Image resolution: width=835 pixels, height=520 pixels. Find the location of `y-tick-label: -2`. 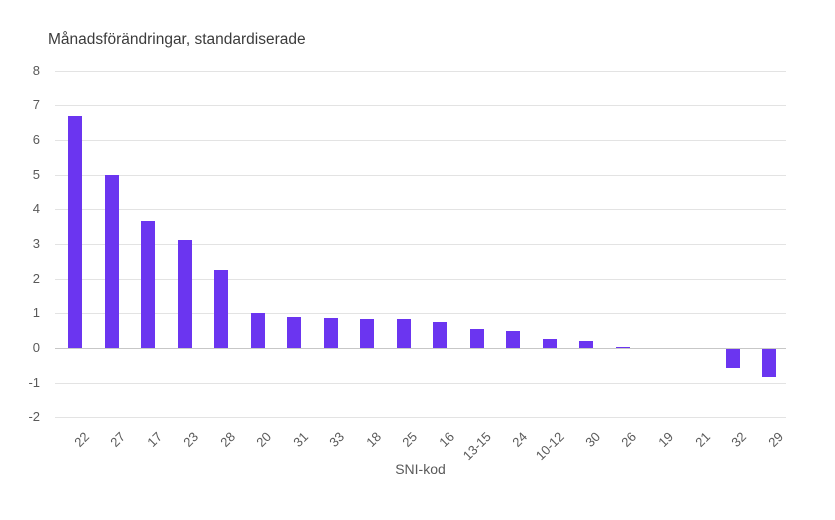

y-tick-label: -2 is located at coordinates (34, 417).